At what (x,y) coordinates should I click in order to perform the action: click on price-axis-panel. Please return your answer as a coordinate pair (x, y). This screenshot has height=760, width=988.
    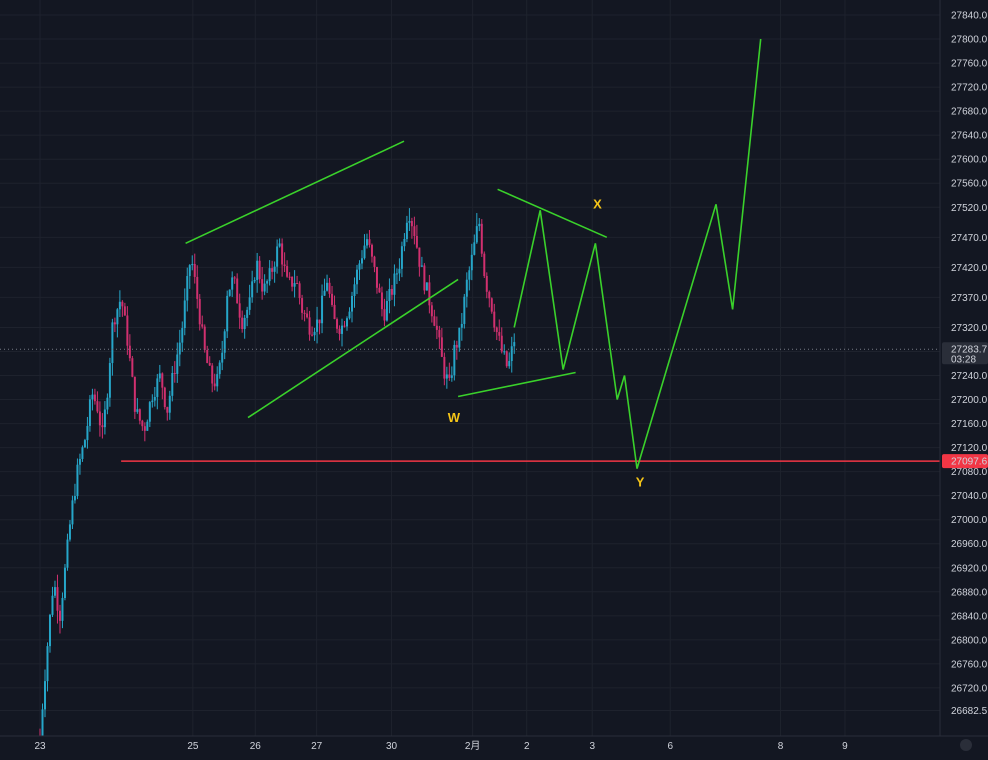
    Looking at the image, I should click on (964, 377).